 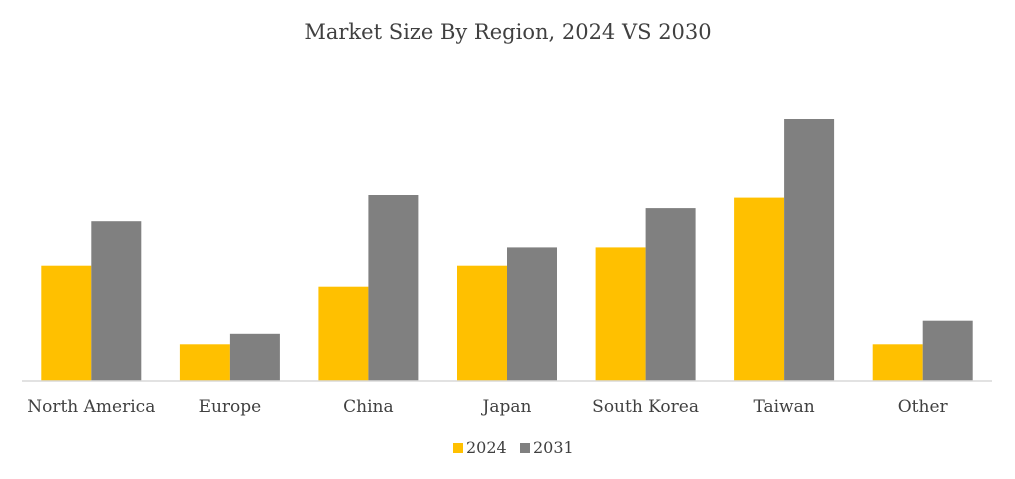 What do you see at coordinates (670, 294) in the screenshot?
I see `bar-2031-south-korea` at bounding box center [670, 294].